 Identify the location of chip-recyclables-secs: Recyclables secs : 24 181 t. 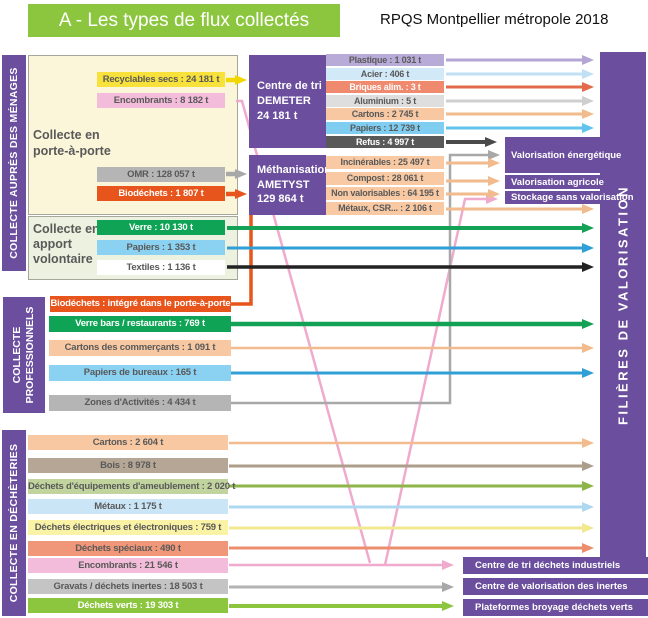
(161, 79).